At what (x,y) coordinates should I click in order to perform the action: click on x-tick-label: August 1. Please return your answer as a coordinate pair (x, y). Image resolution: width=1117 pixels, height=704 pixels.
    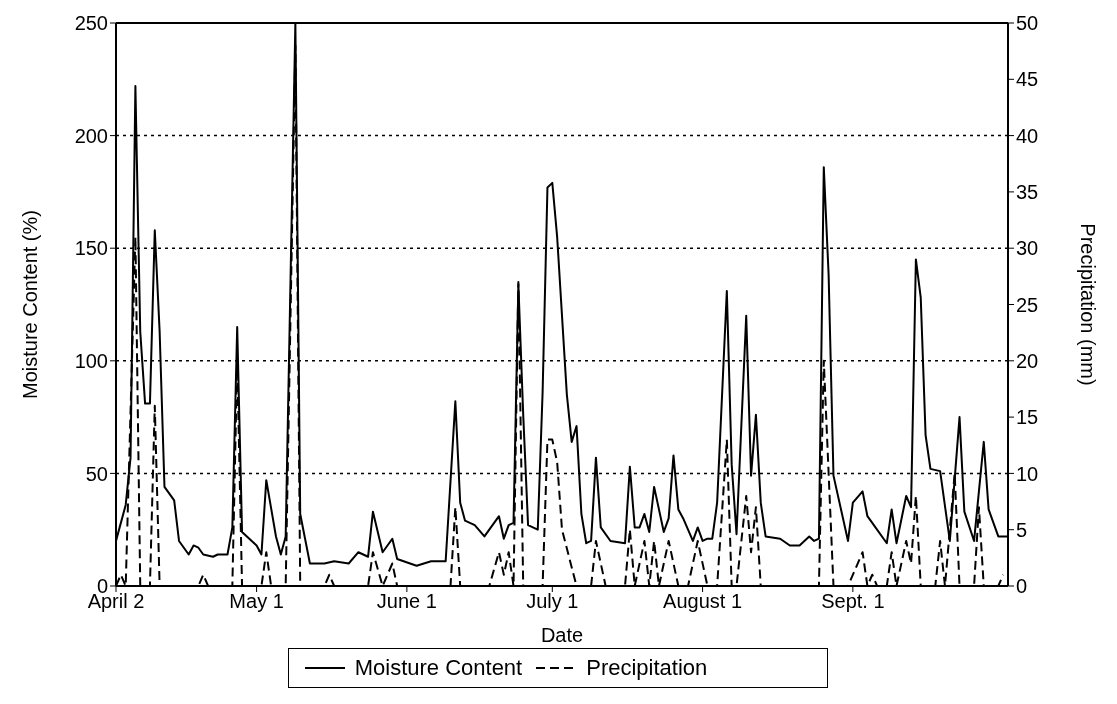
    Looking at the image, I should click on (703, 601).